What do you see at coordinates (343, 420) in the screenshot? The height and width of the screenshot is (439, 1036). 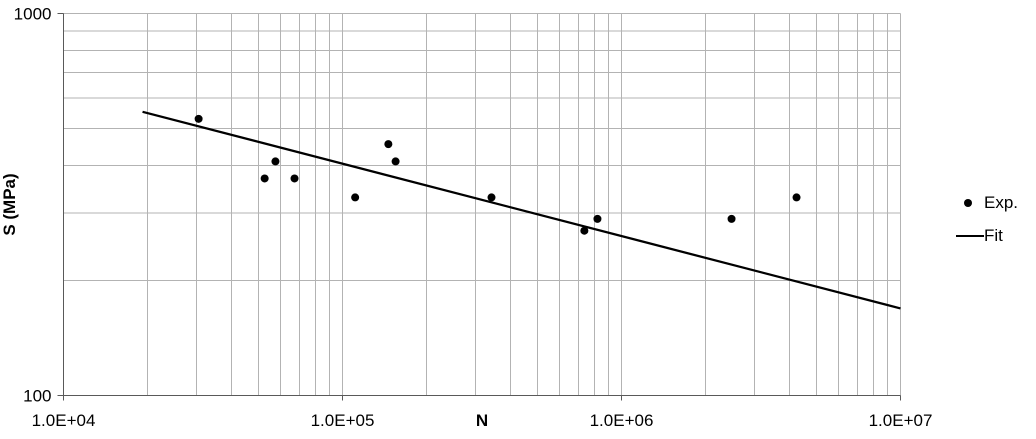 I see `x-tick-label: 1.0E+05` at bounding box center [343, 420].